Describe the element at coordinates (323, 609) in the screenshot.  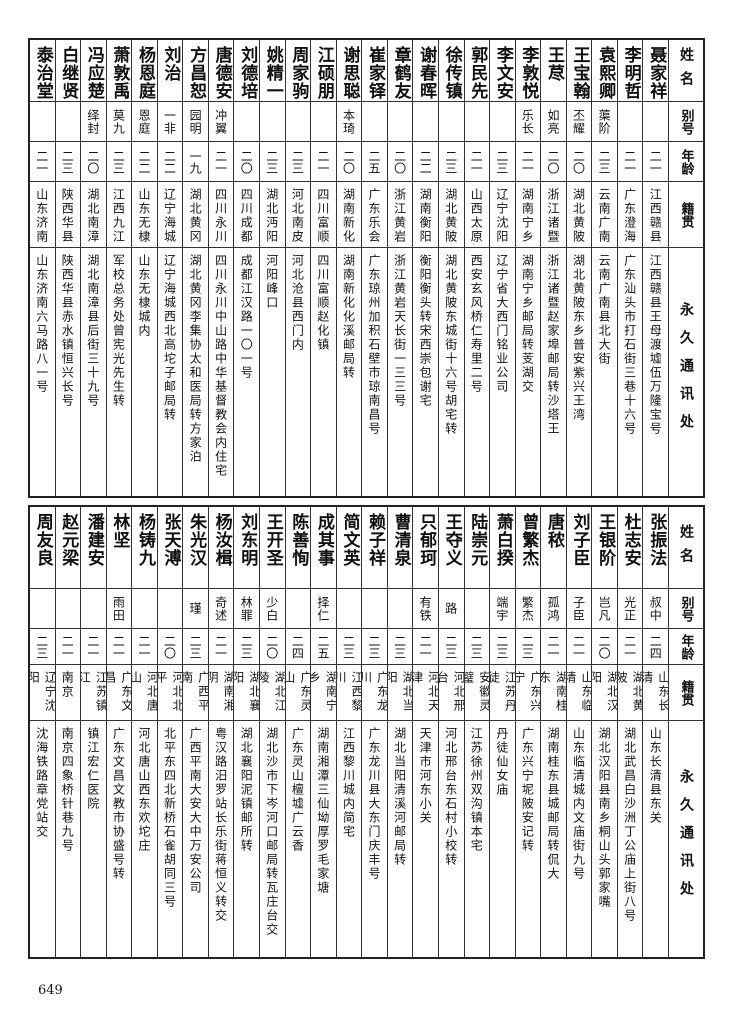
I see `cell-alias: 择仁` at that location.